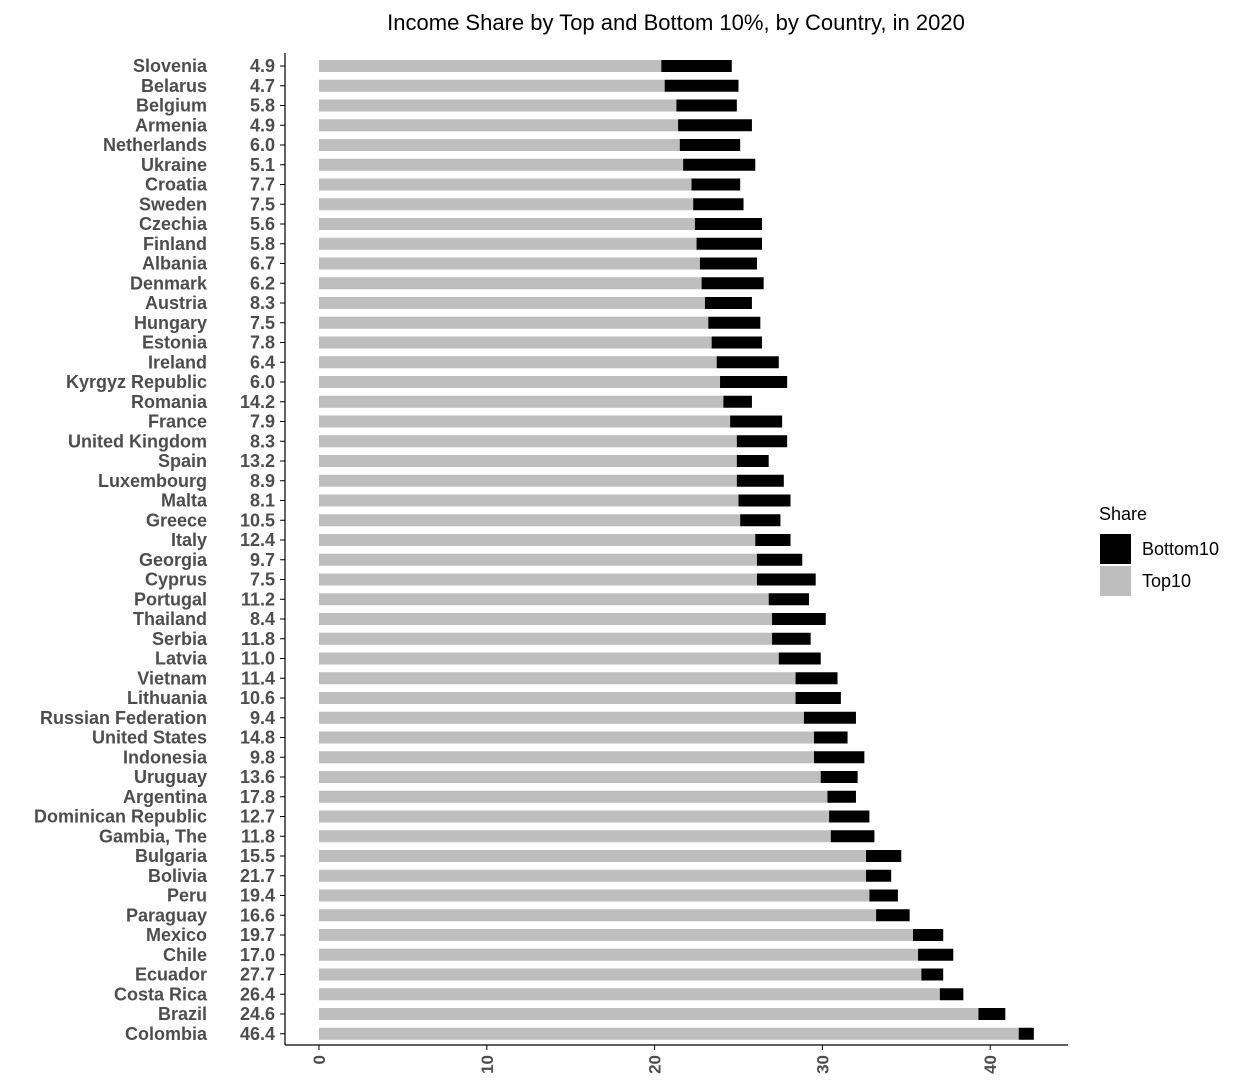 Image resolution: width=1237 pixels, height=1080 pixels. What do you see at coordinates (180, 639) in the screenshot?
I see `country-label: Serbia` at bounding box center [180, 639].